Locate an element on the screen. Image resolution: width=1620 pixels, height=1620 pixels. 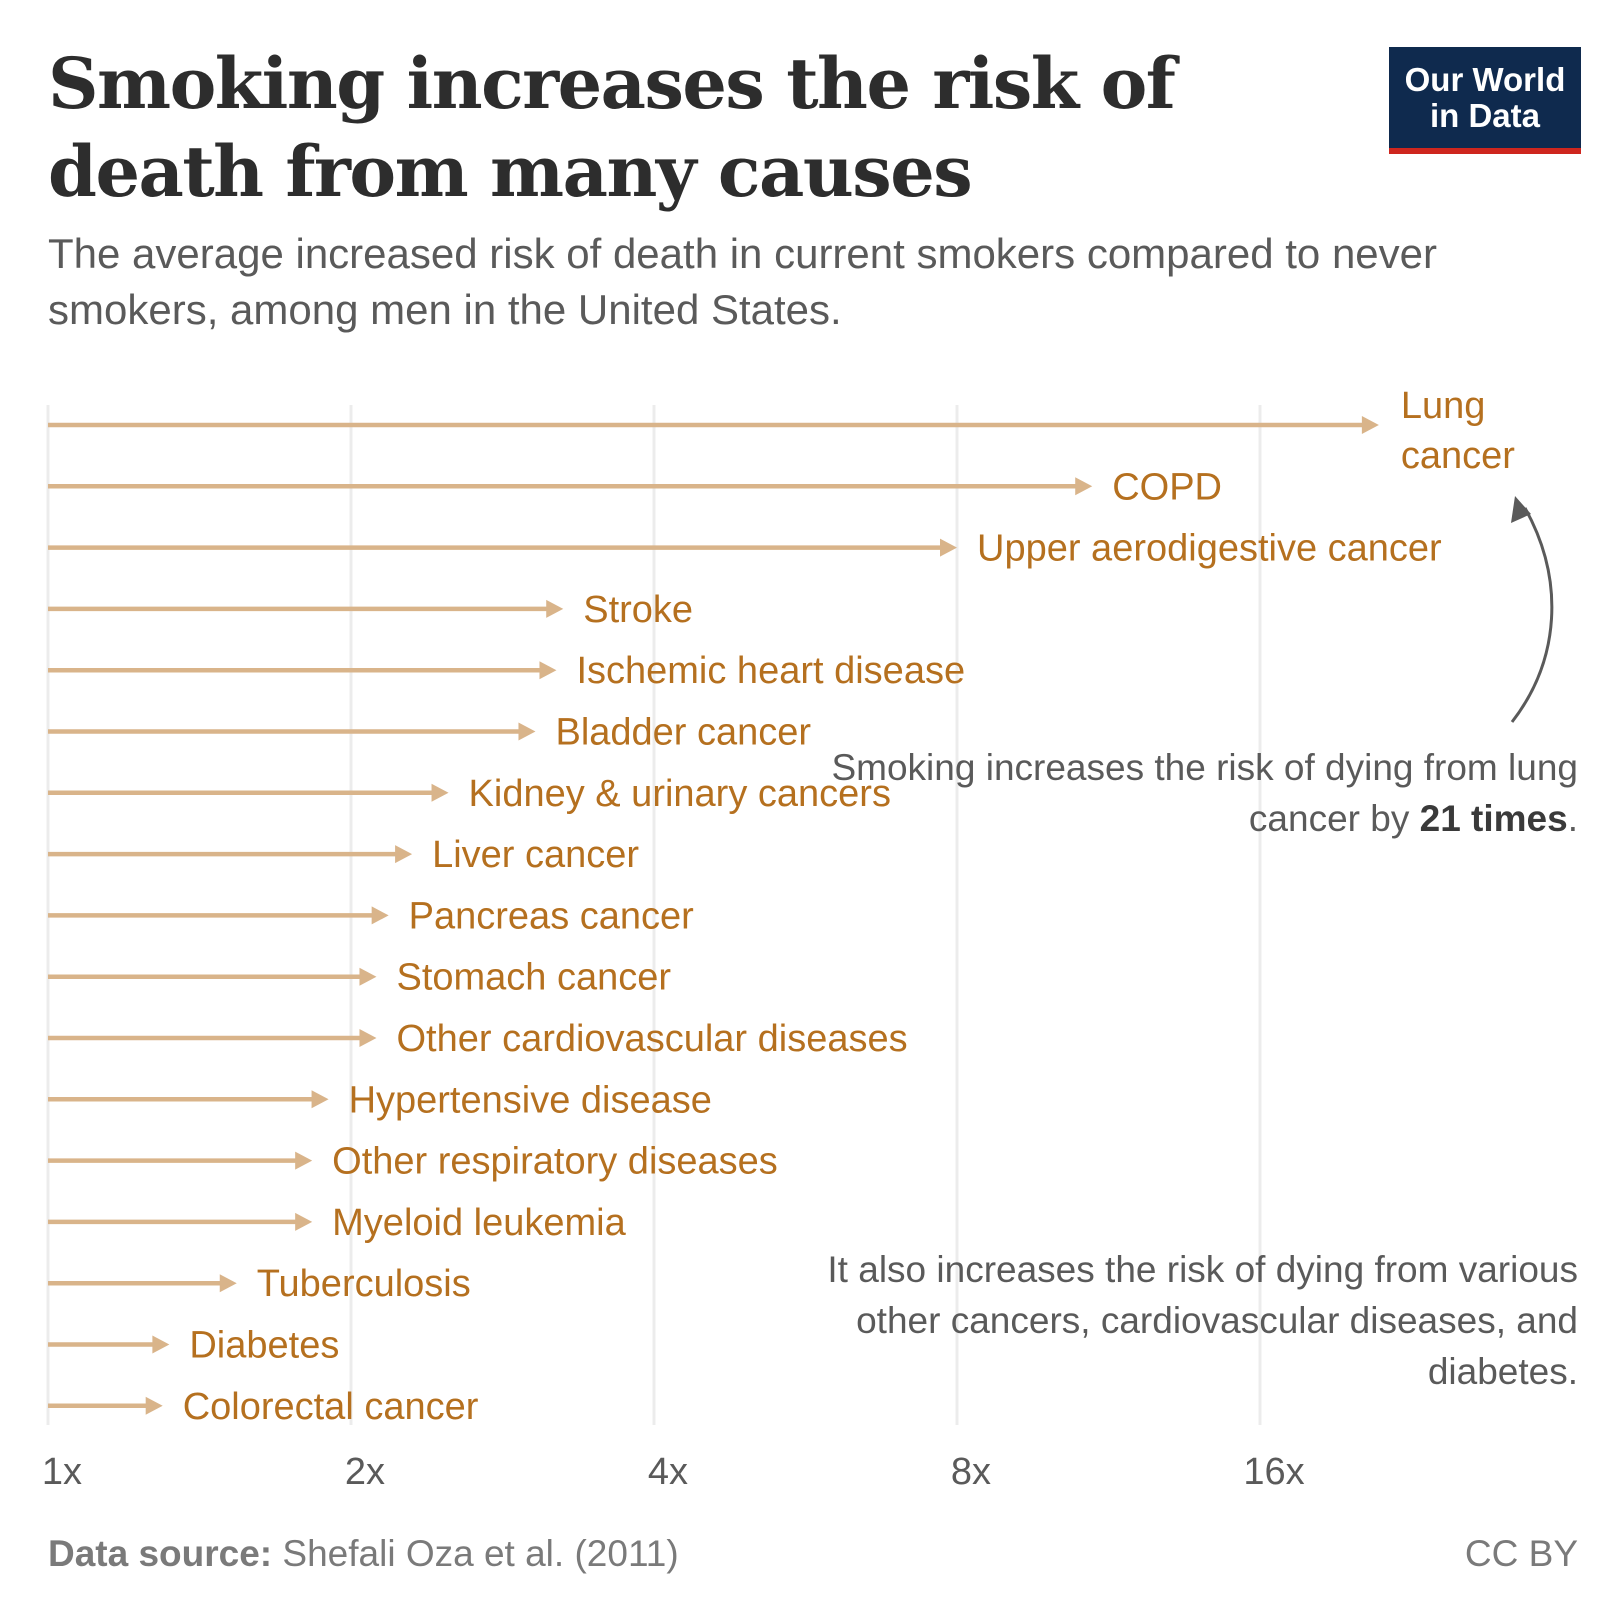
x-tick-label: 16x is located at coordinates (1273, 1472).